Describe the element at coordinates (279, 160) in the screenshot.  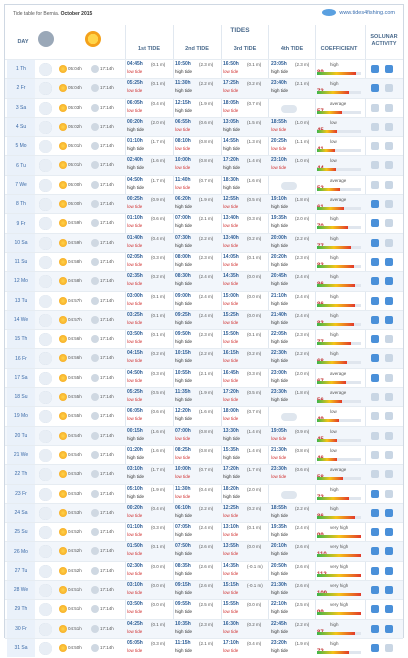
I see `tide-time: 23:10h` at that location.